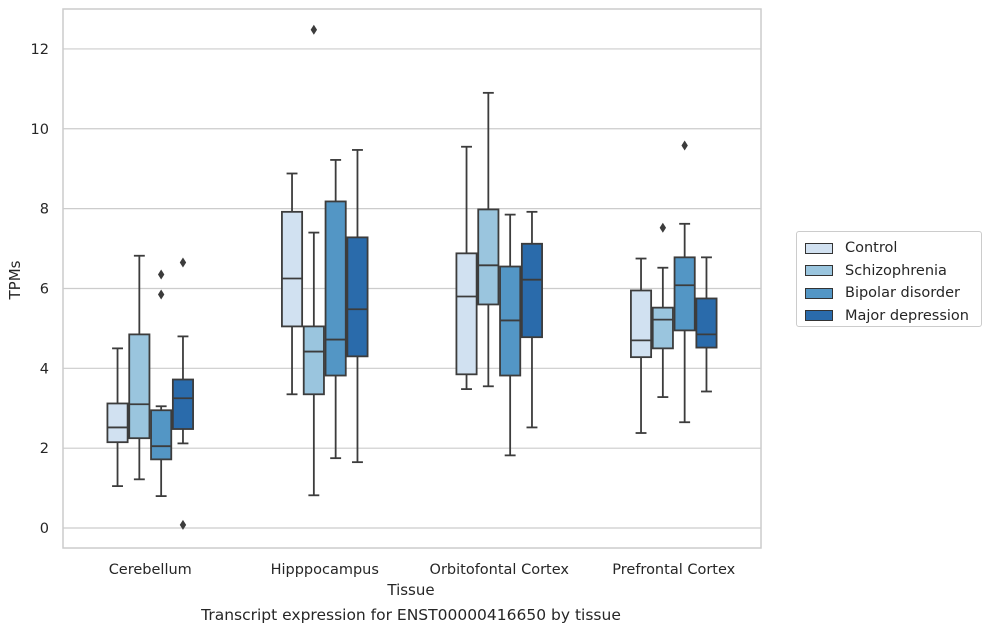 Image resolution: width=992 pixels, height=634 pixels. Describe the element at coordinates (44, 449) in the screenshot. I see `y-tick-label: 2` at that location.